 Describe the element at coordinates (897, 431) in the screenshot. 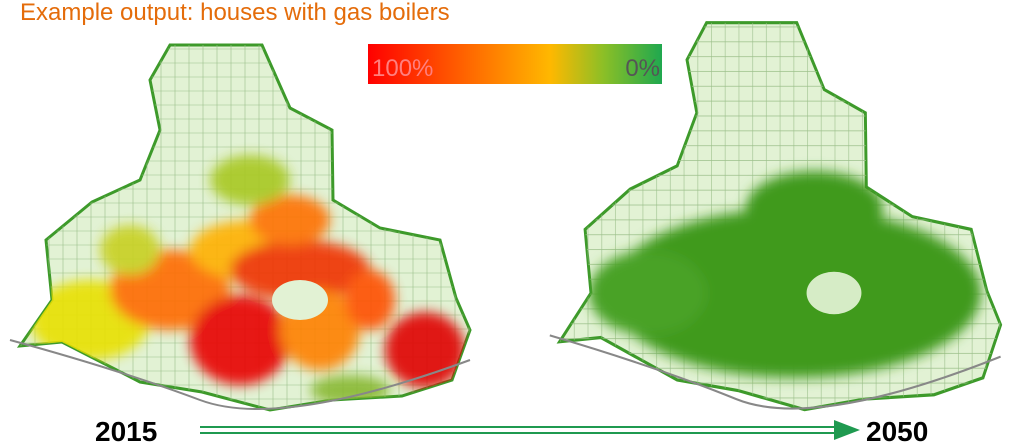

I see `year-end: 2050` at that location.